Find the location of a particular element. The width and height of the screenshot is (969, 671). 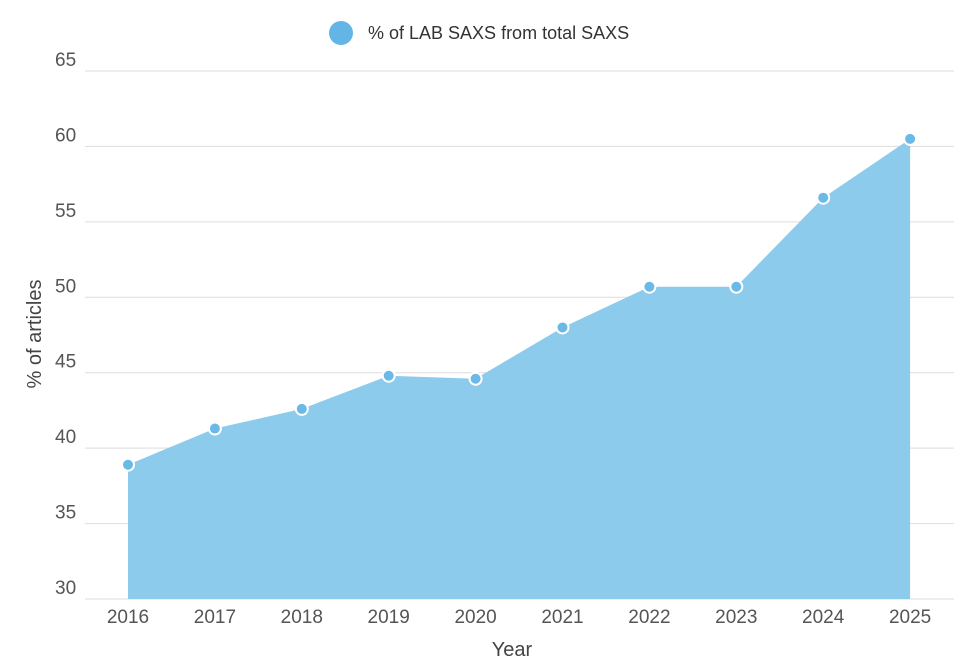

legend: % of LAB SAXS from total SAXS is located at coordinates (479, 33).